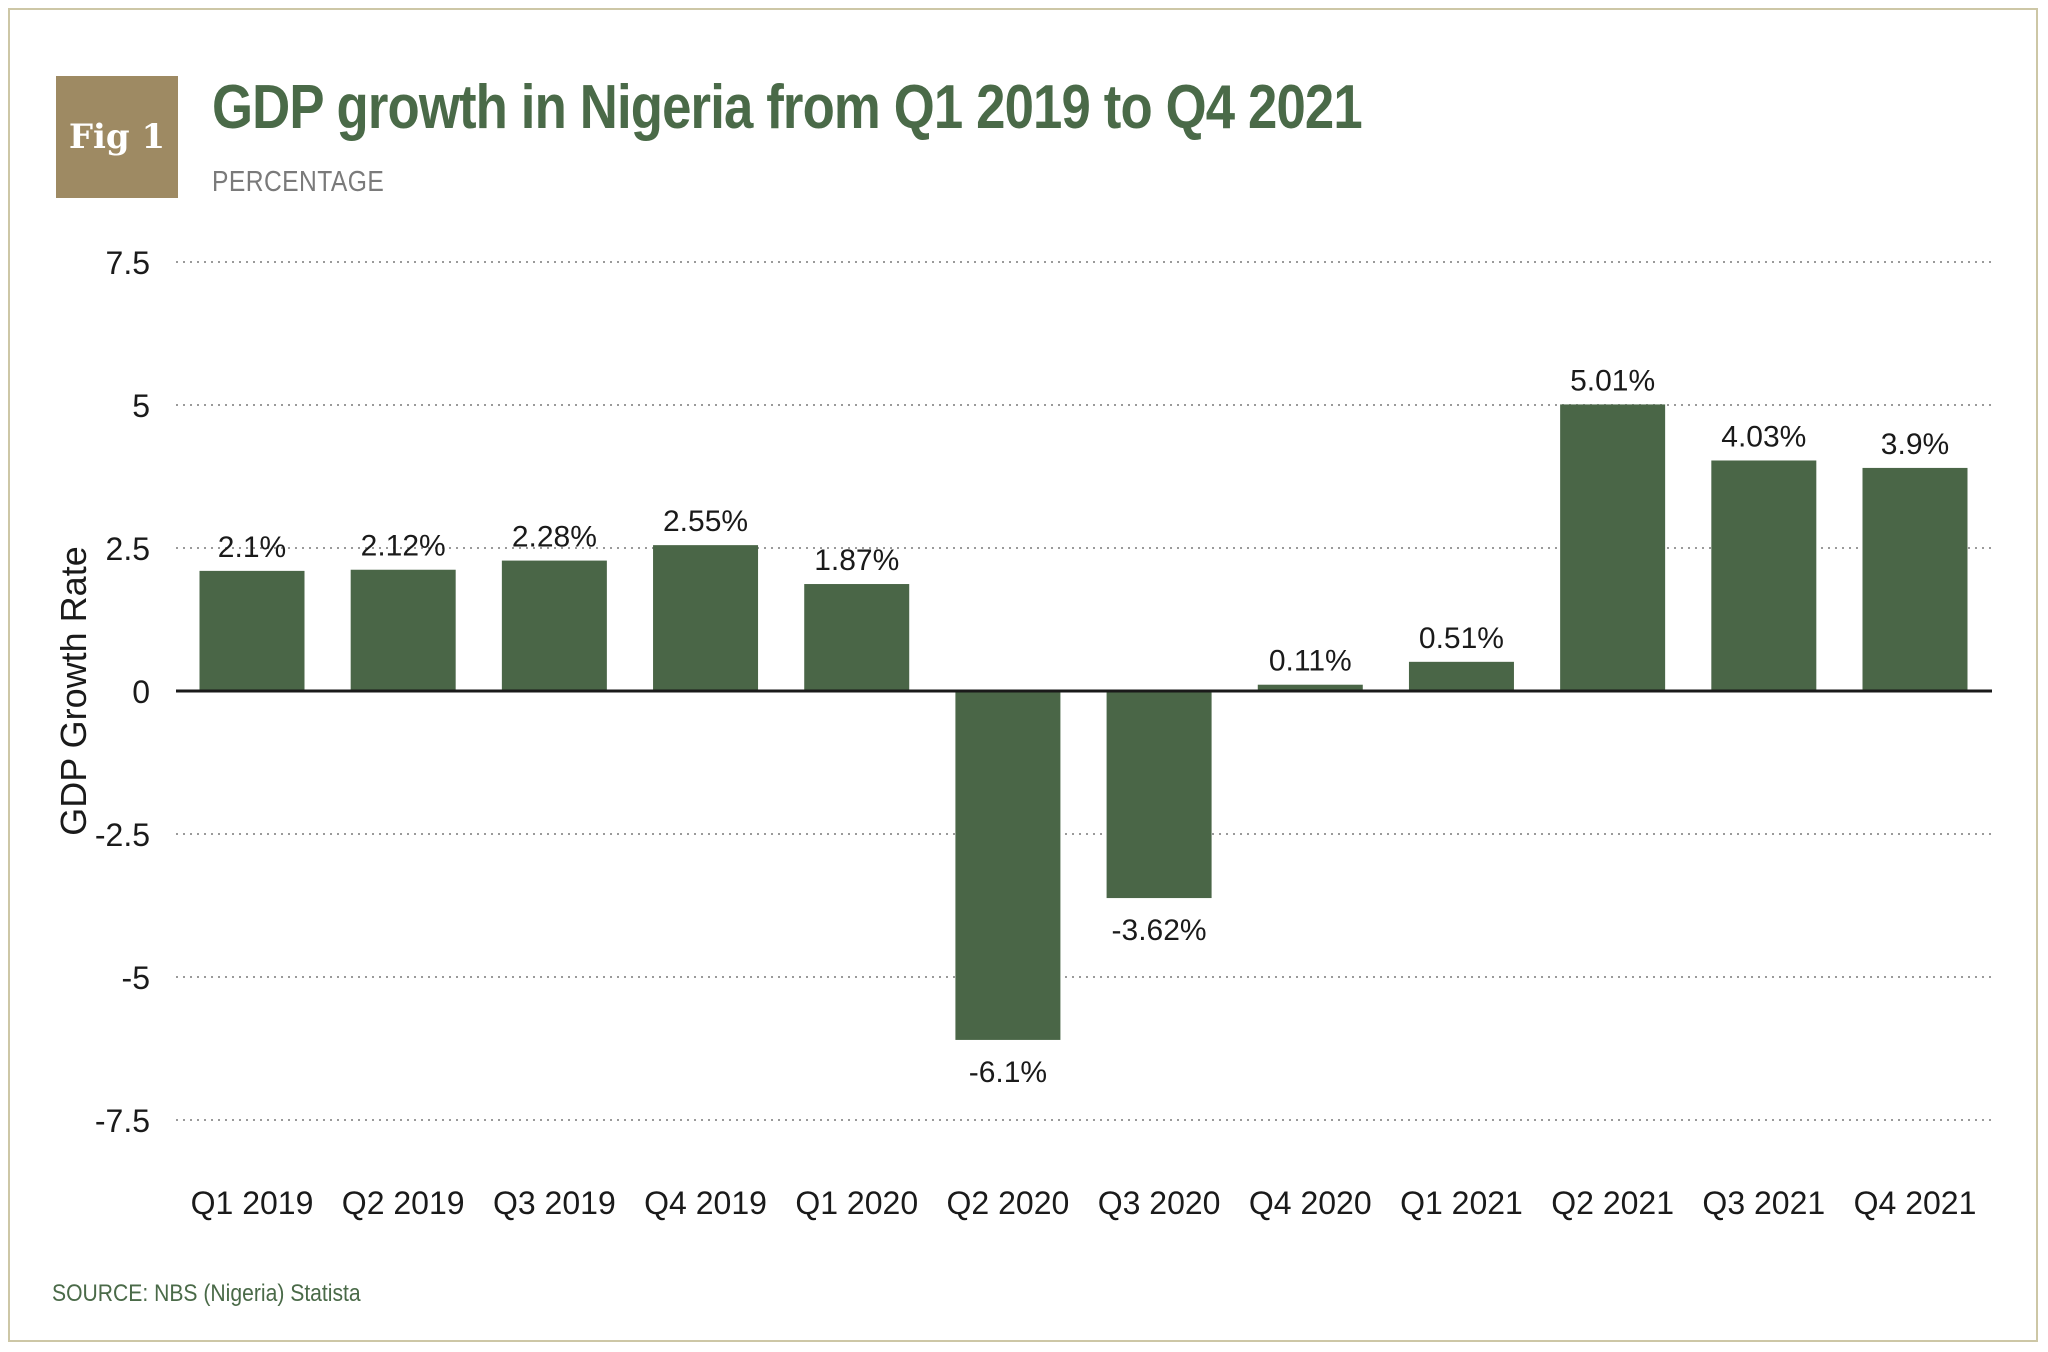  What do you see at coordinates (705, 521) in the screenshot?
I see `data-label: 2.55%` at bounding box center [705, 521].